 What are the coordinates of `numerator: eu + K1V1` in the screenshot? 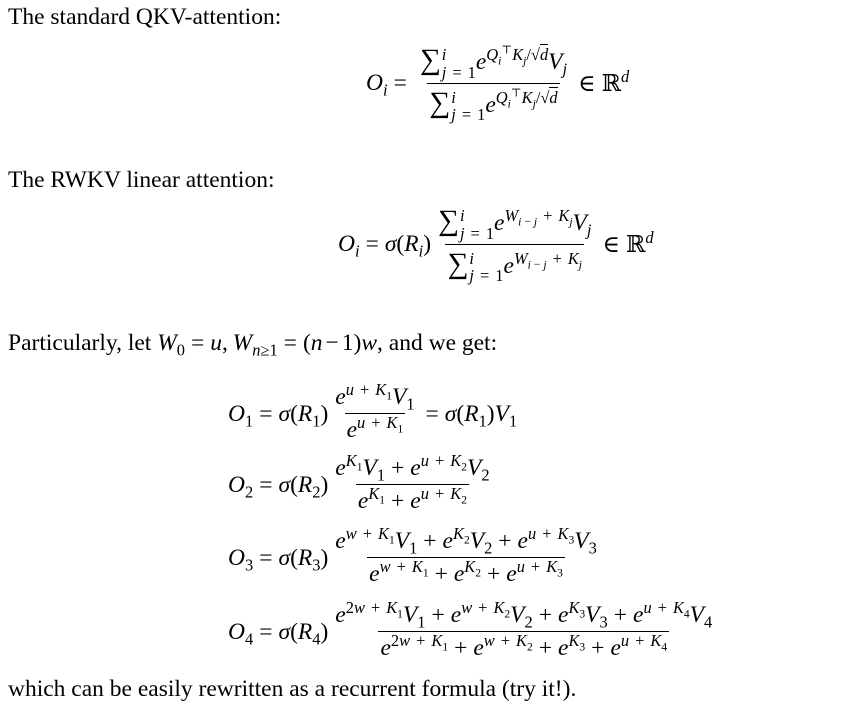 It's located at (375, 397).